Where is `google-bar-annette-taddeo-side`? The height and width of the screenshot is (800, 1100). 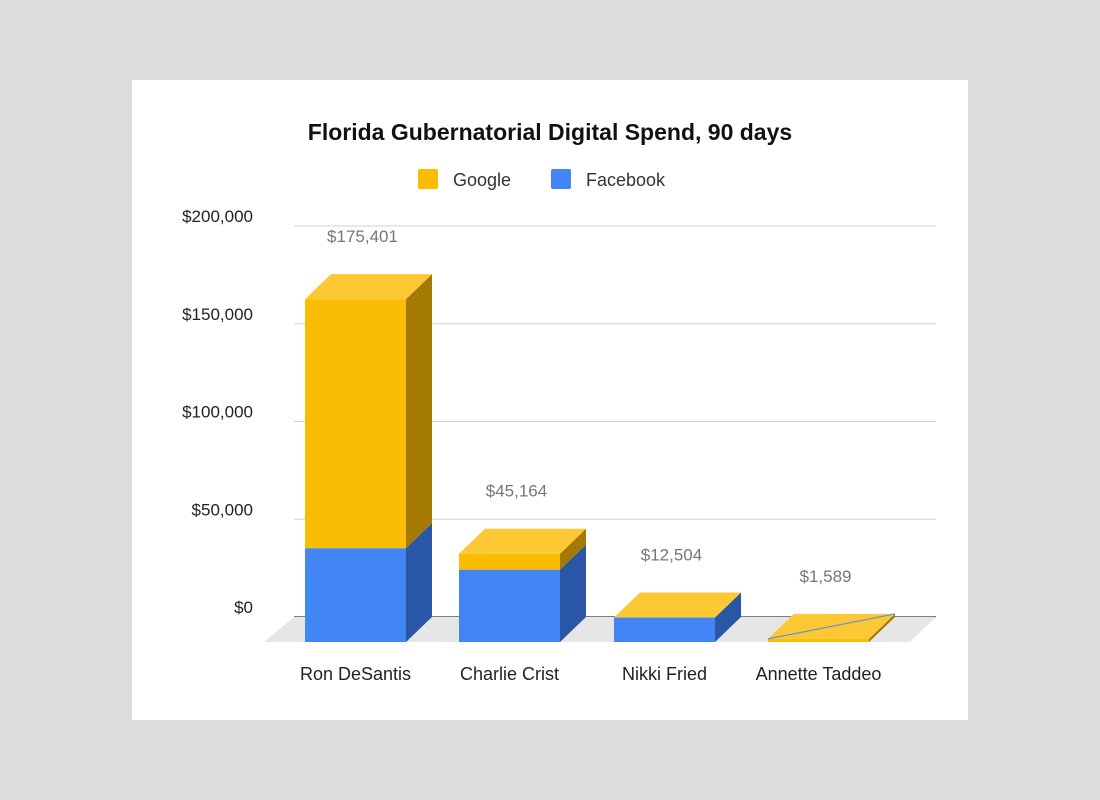
google-bar-annette-taddeo-side is located at coordinates (882, 627).